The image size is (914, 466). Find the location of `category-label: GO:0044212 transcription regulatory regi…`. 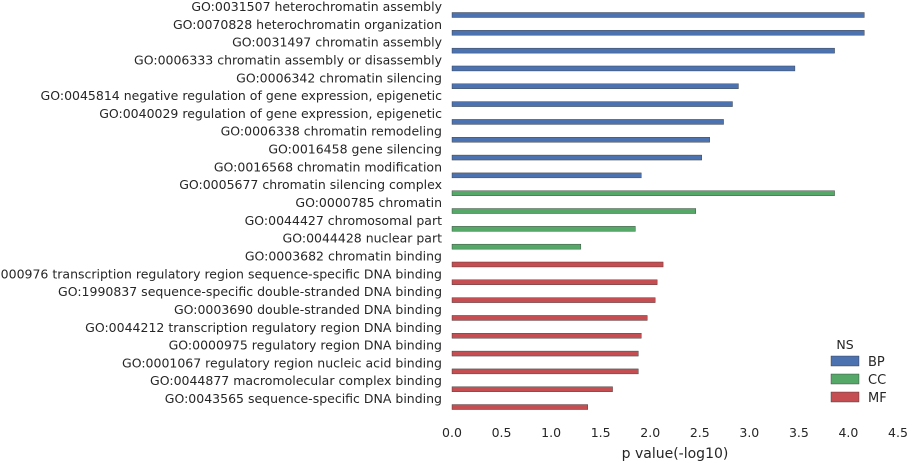

category-label: GO:0044212 transcription regulatory regi… is located at coordinates (263, 327).